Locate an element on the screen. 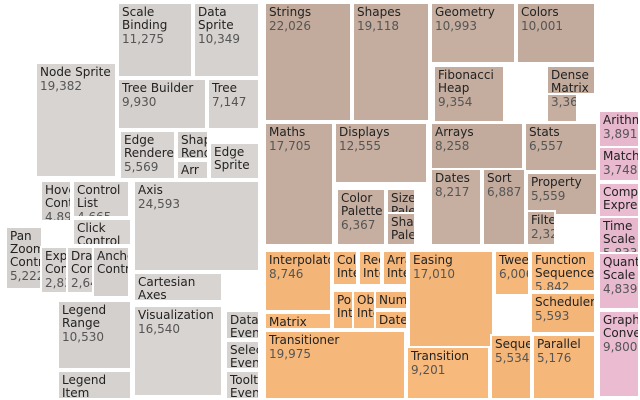 This screenshot has width=640, height=400. treemap-cell-select-event: Select Event is located at coordinates (242, 355).